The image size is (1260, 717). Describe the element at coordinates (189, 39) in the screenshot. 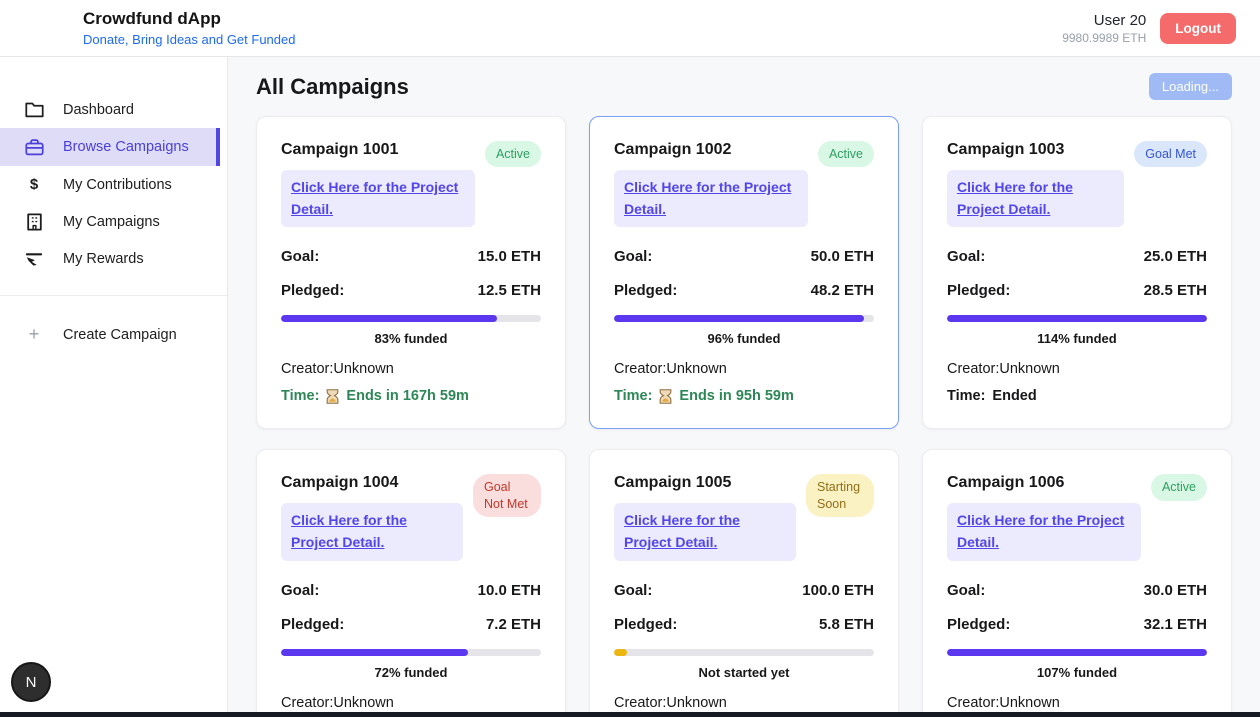

I see `app-tagline: Donate, Bring Ideas and Get Funded` at that location.